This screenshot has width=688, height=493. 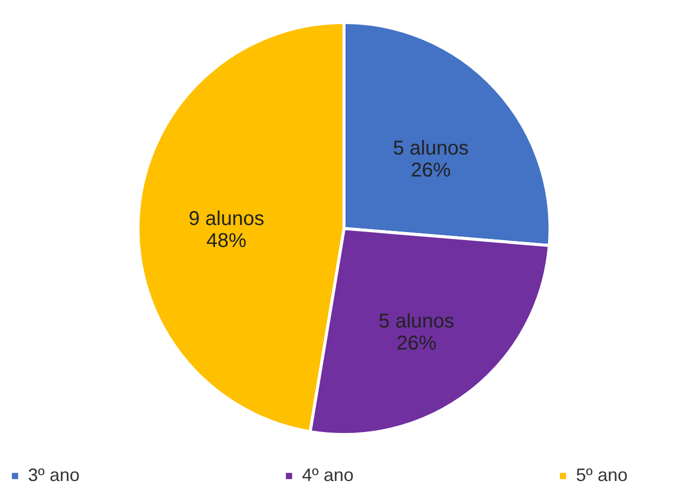 What do you see at coordinates (602, 475) in the screenshot?
I see `legend-label: 5º ano` at bounding box center [602, 475].